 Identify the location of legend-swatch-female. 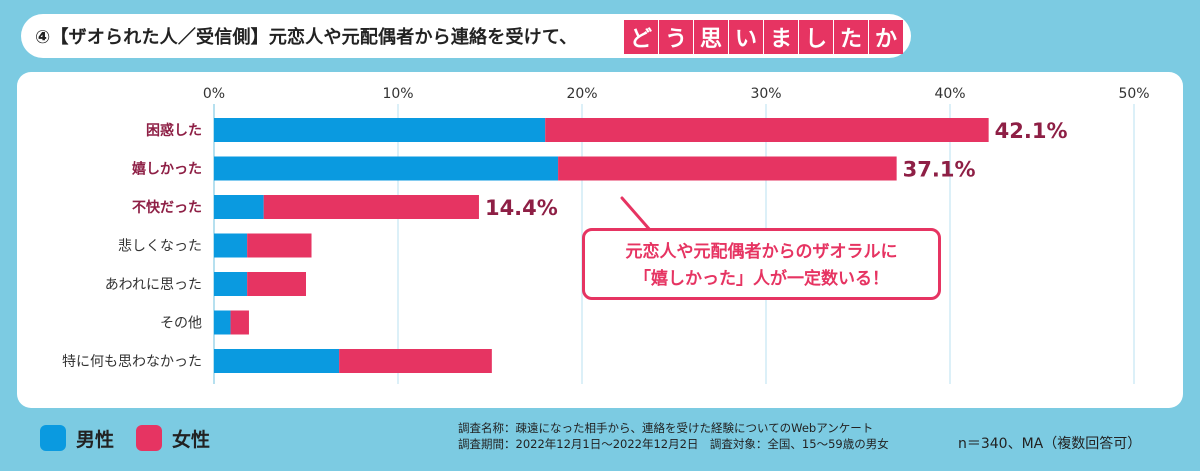
(149, 438).